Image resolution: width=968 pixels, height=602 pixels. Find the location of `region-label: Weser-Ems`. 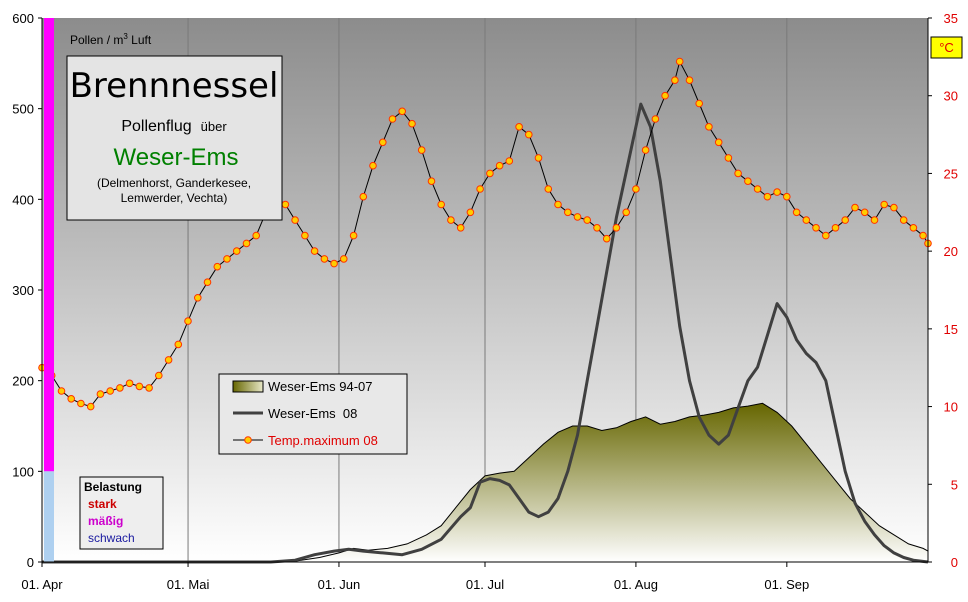

region-label: Weser-Ems is located at coordinates (176, 157).